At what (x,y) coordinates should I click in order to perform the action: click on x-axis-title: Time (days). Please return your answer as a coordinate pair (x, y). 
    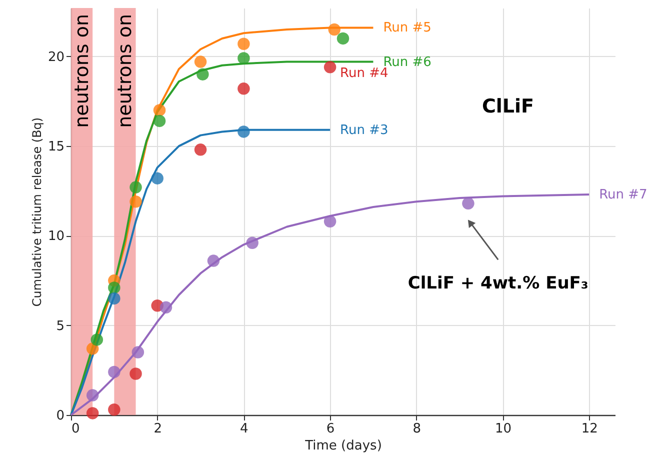
    Looking at the image, I should click on (343, 446).